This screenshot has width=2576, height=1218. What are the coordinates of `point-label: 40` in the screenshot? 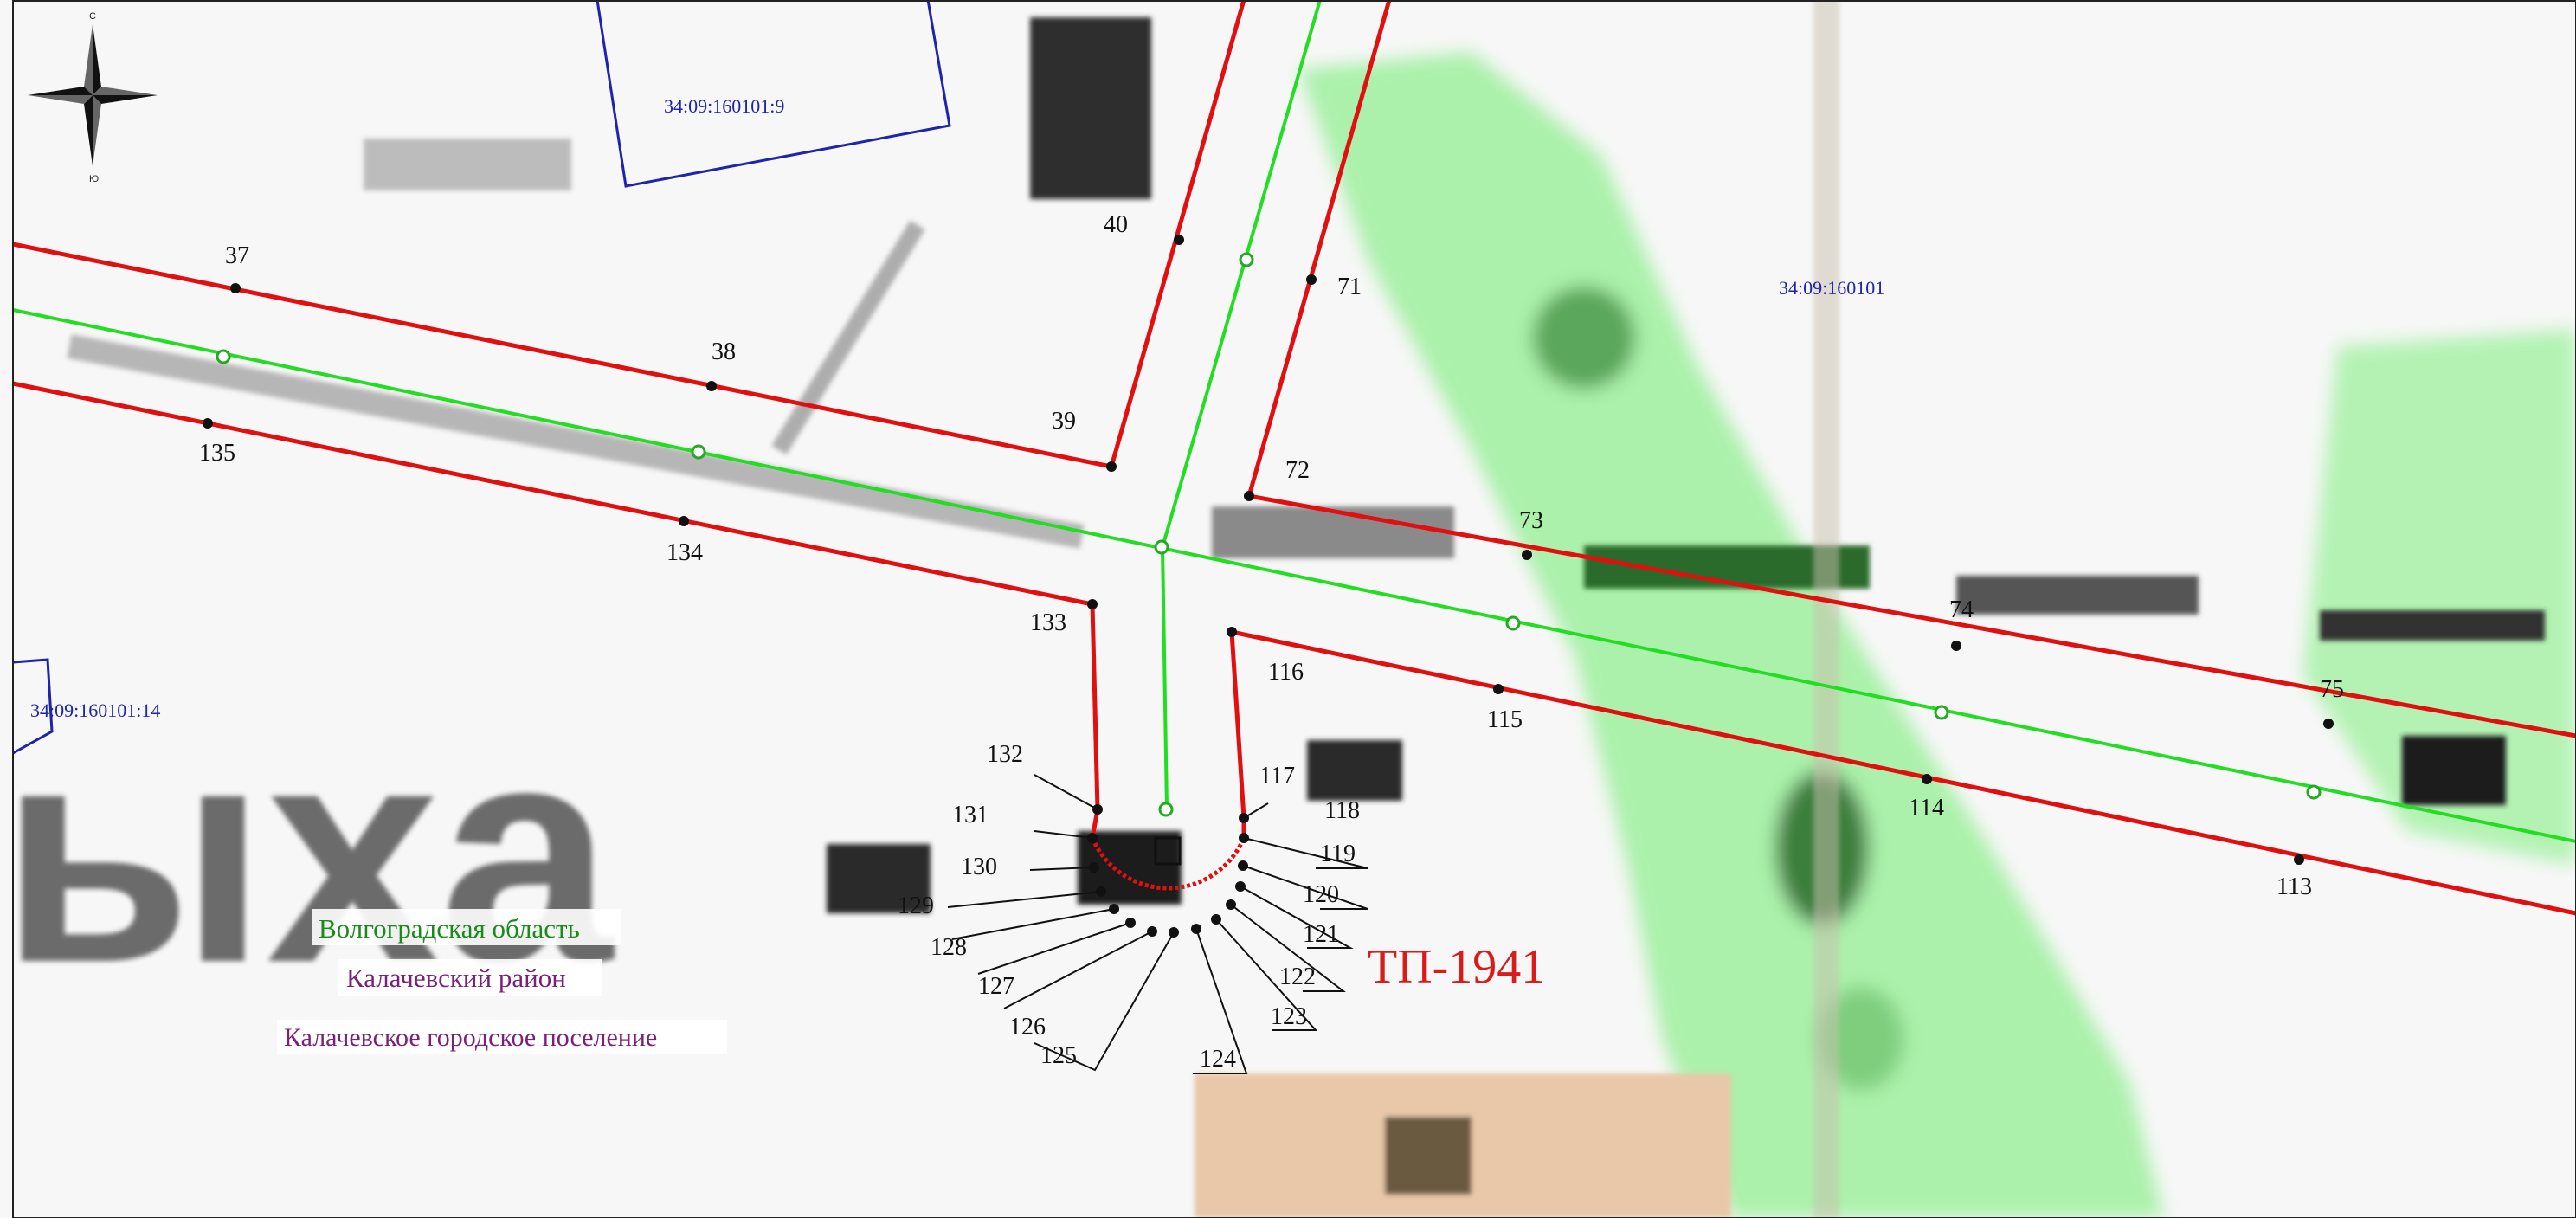 It's located at (1116, 224).